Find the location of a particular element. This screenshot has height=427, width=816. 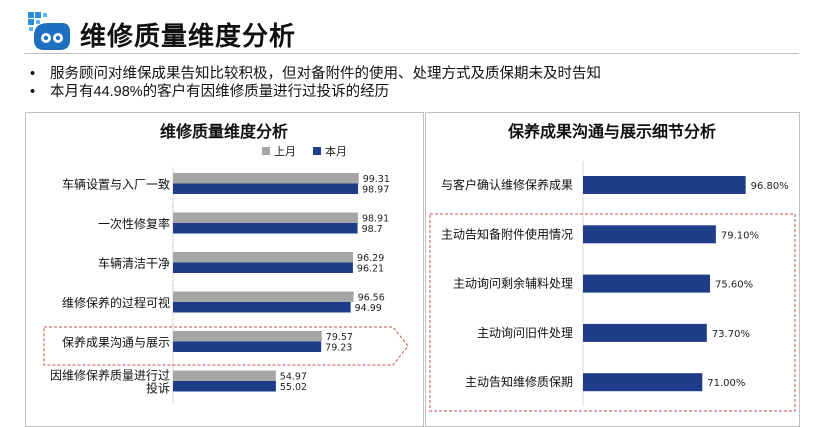

data-label: 94.99 is located at coordinates (368, 308).